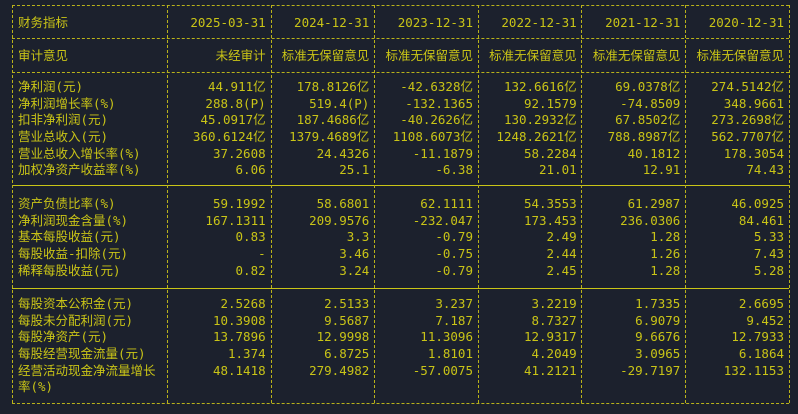 Image resolution: width=798 pixels, height=414 pixels. I want to click on value-cell: 209.9576, so click(339, 220).